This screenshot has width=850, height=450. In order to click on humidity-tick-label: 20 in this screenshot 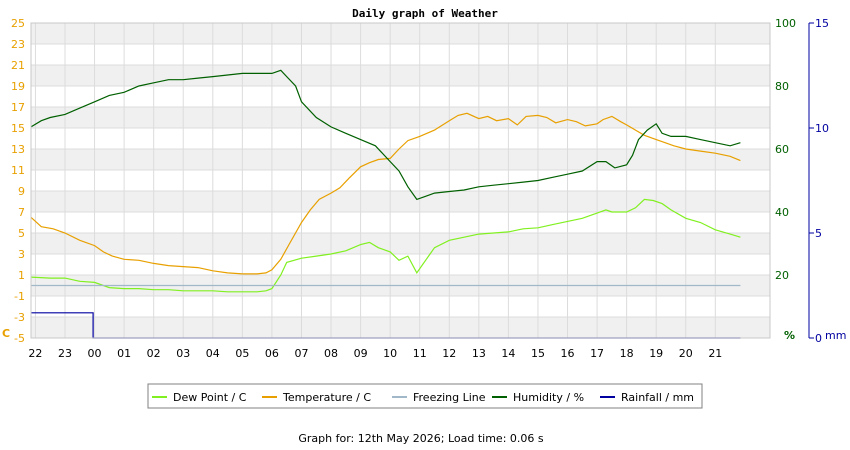, I will do `click(782, 275)`.